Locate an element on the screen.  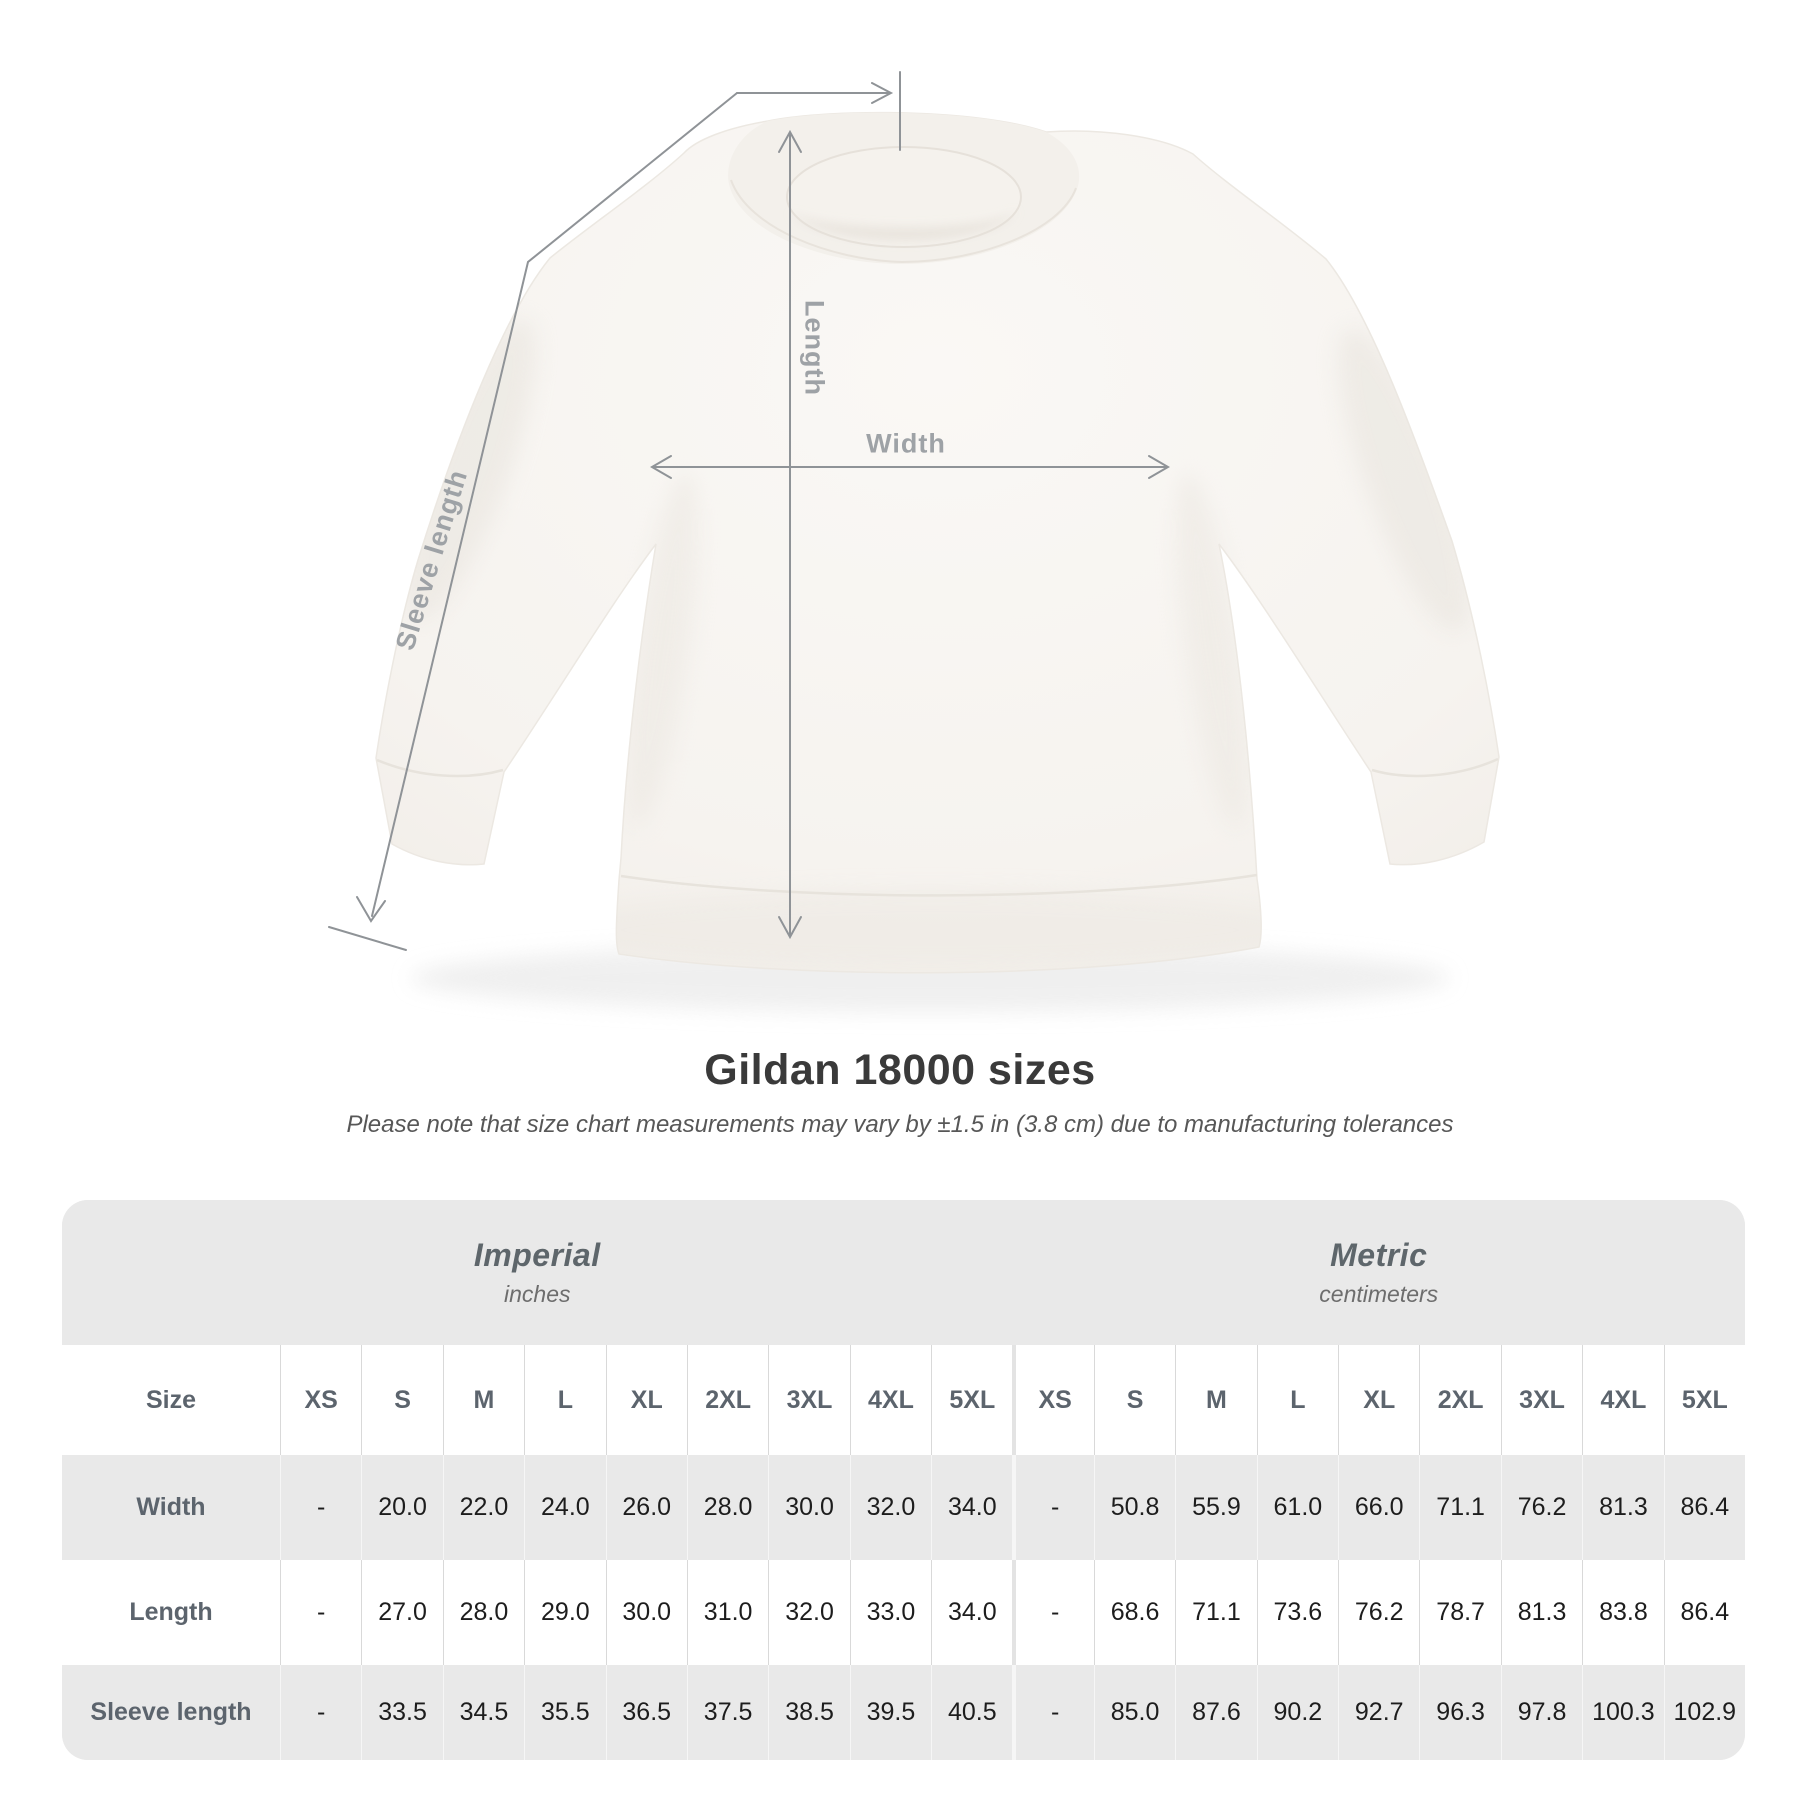
value-cell: 97.8 is located at coordinates (1541, 1712).